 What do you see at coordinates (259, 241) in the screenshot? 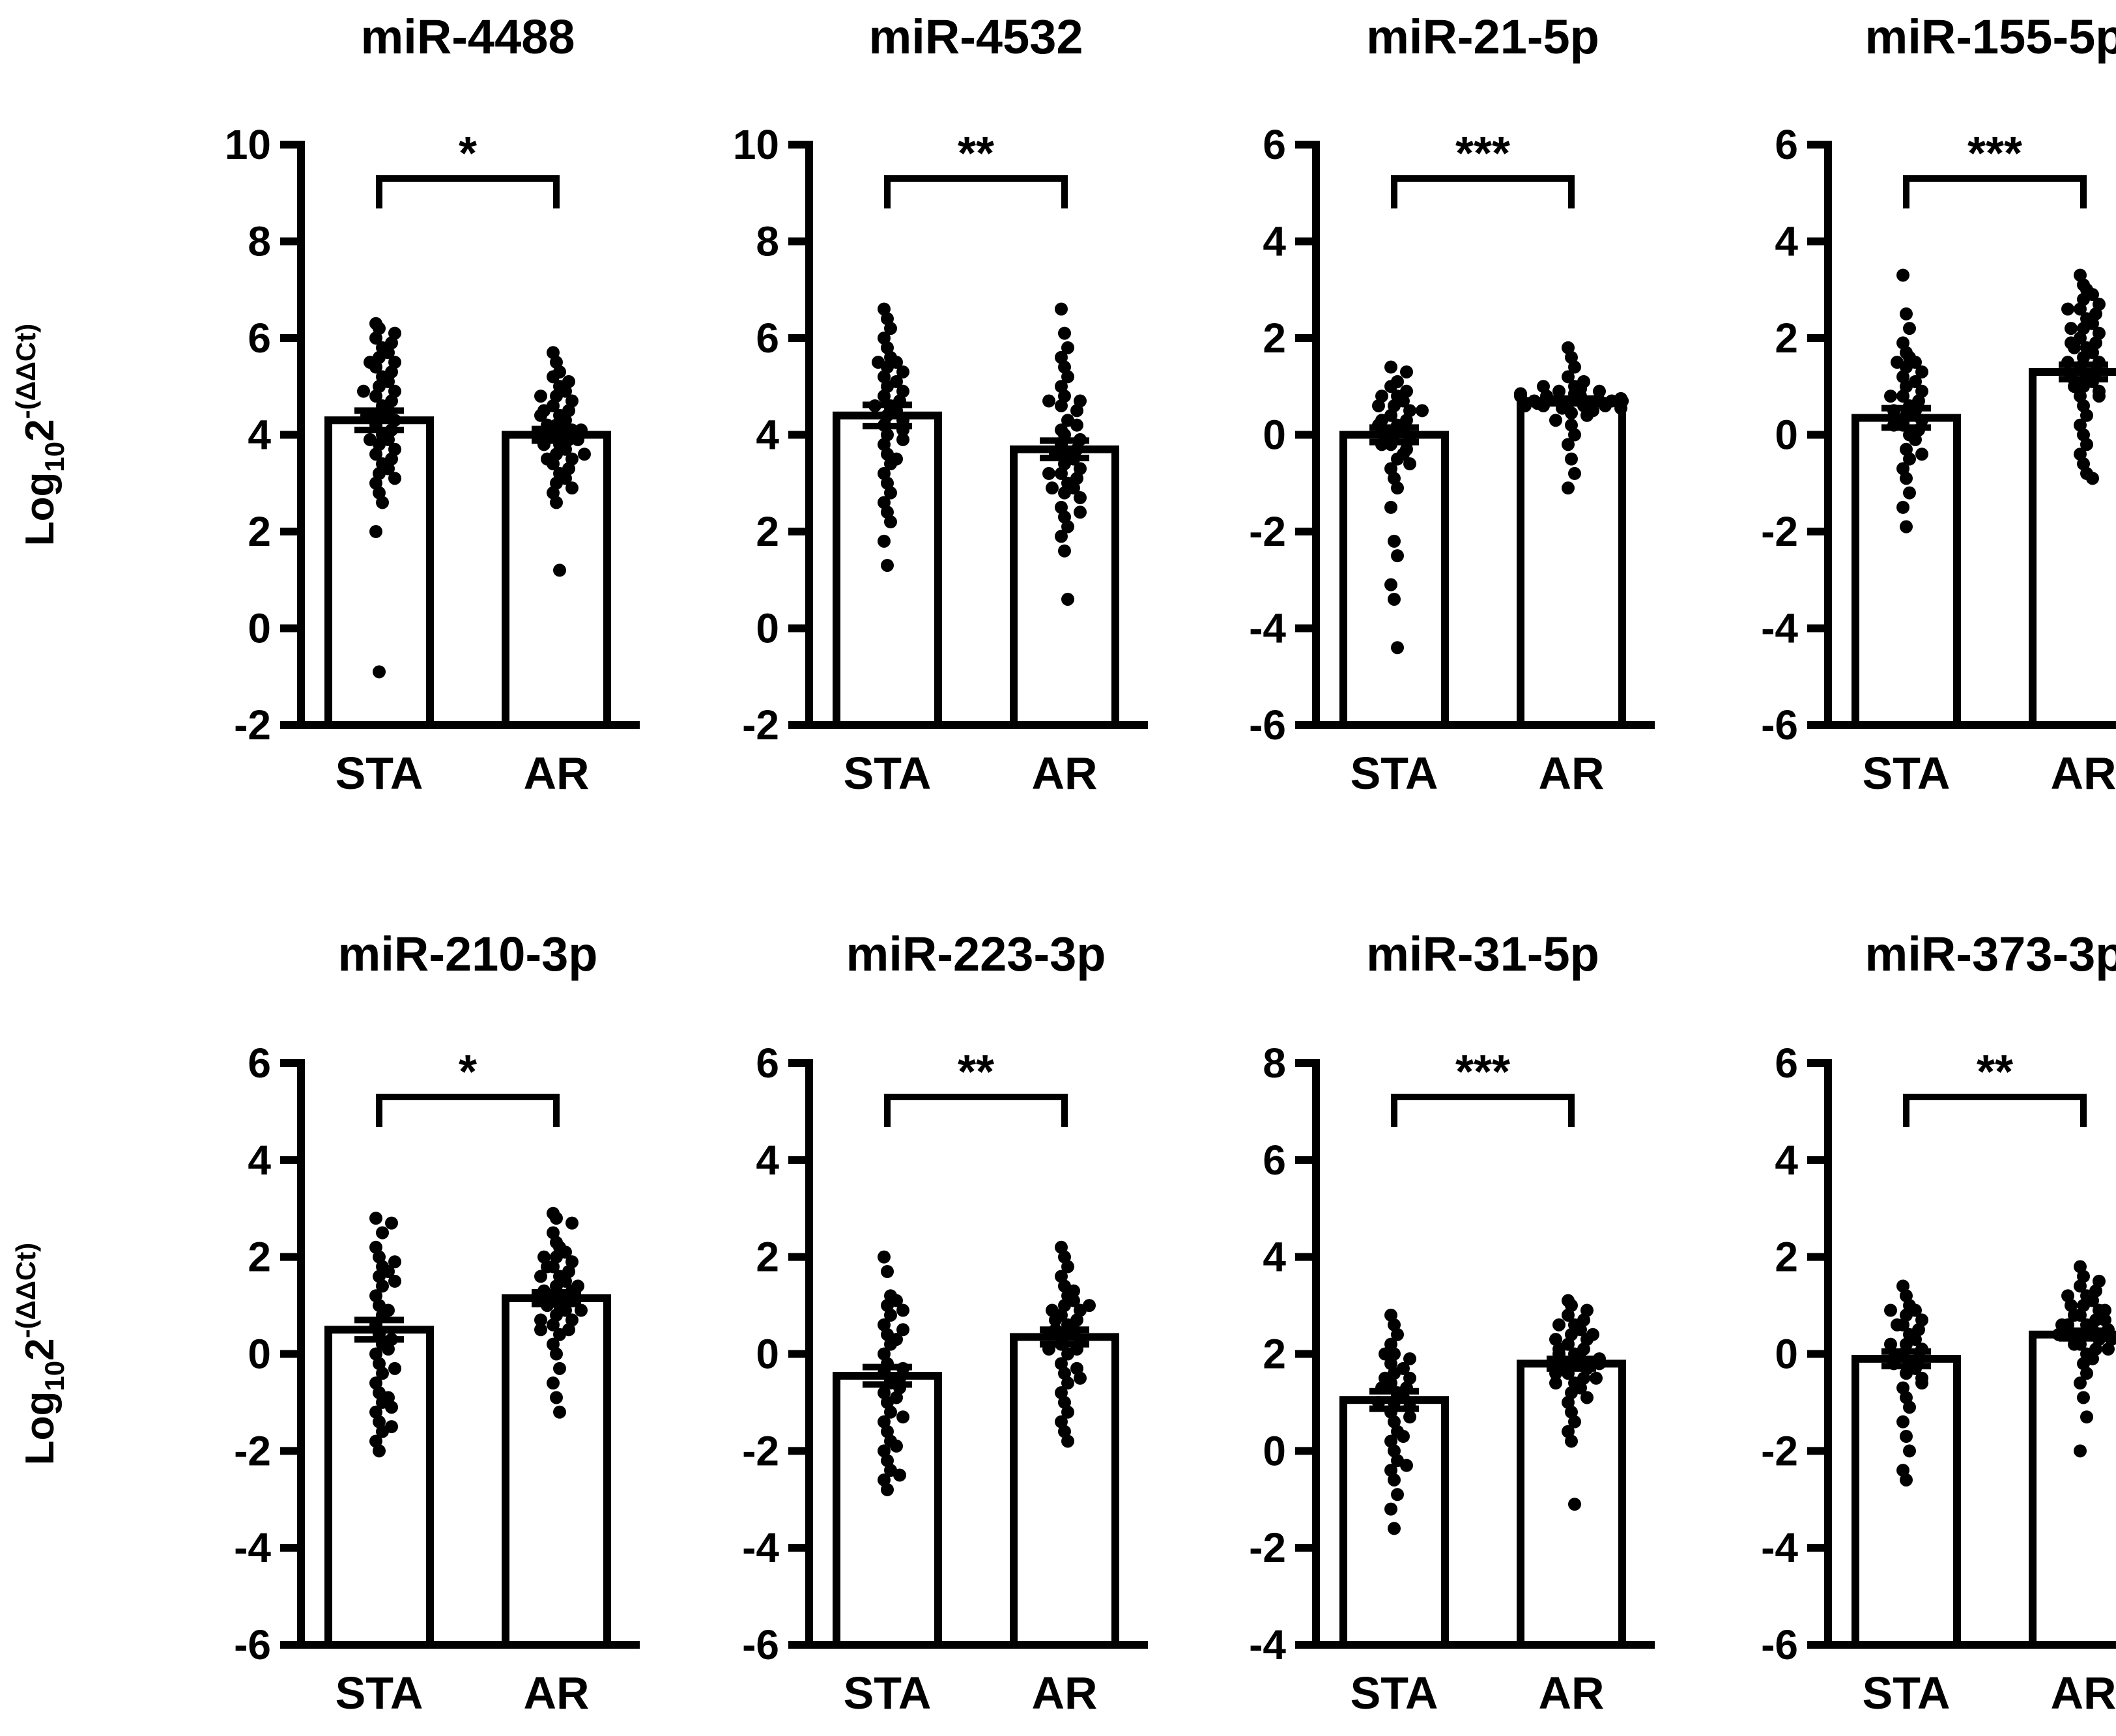
I see `y-tick-label: 8` at bounding box center [259, 241].